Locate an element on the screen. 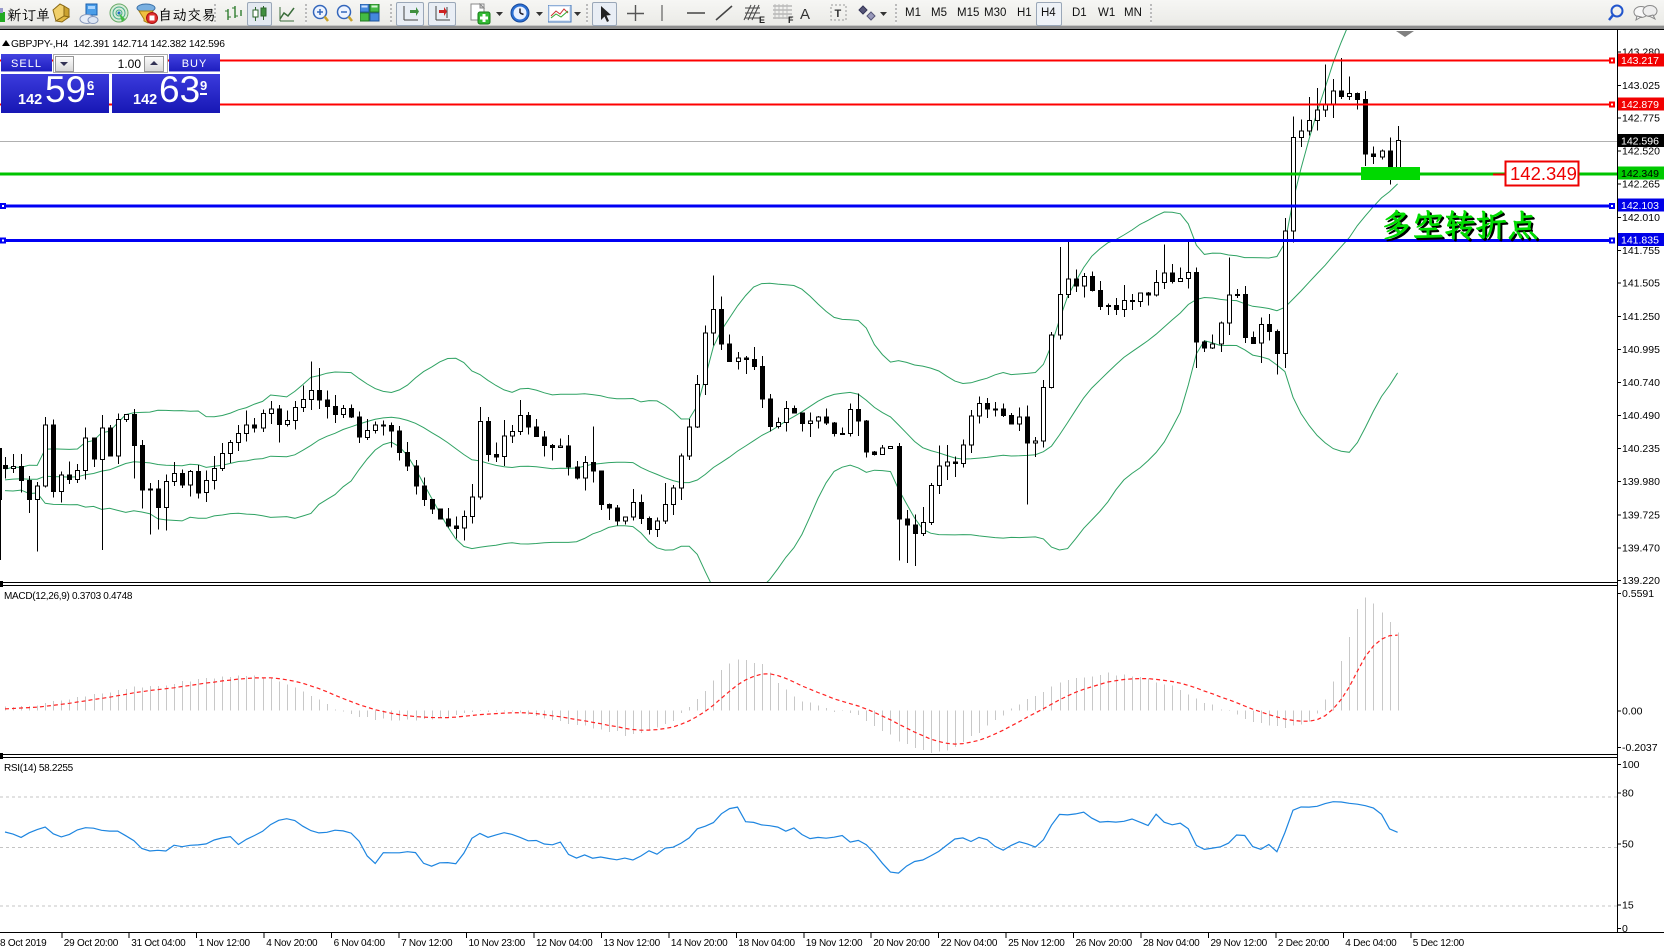 This screenshot has width=1664, height=951. svg-text: -0.2037 is located at coordinates (1640, 748).